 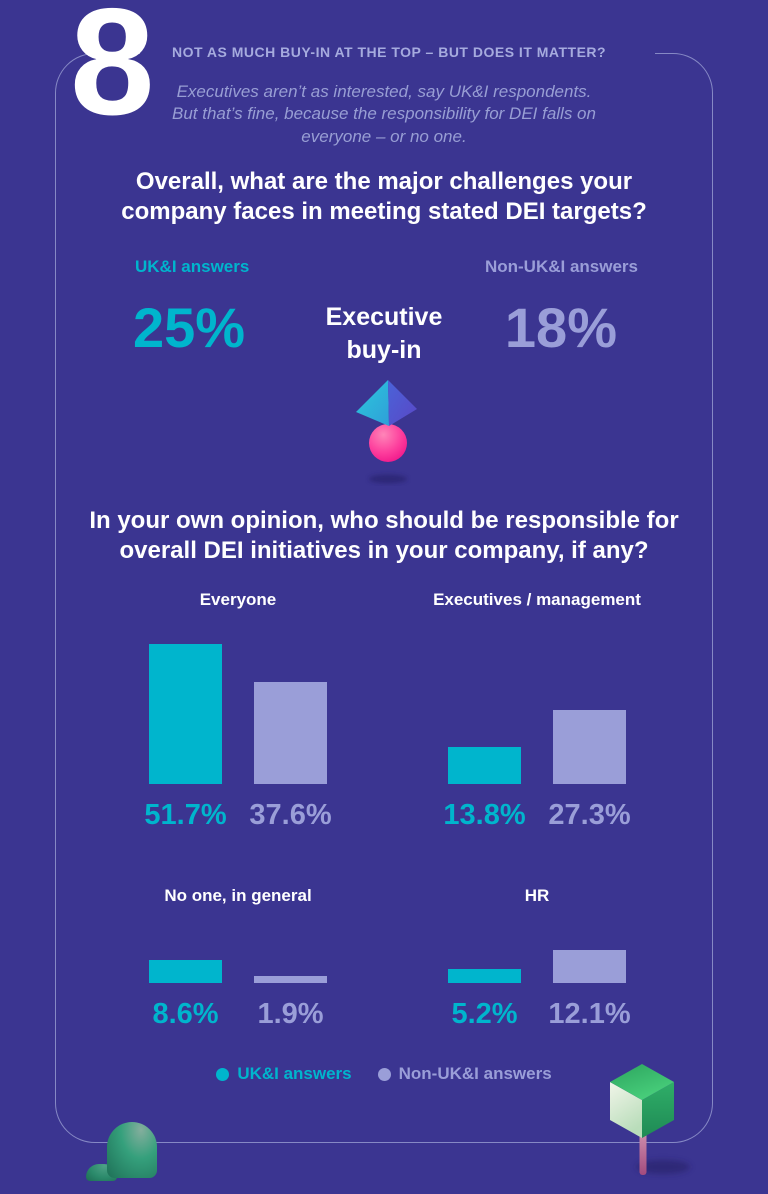 What do you see at coordinates (537, 734) in the screenshot?
I see `bar-pair: 13.8% 27.3%` at bounding box center [537, 734].